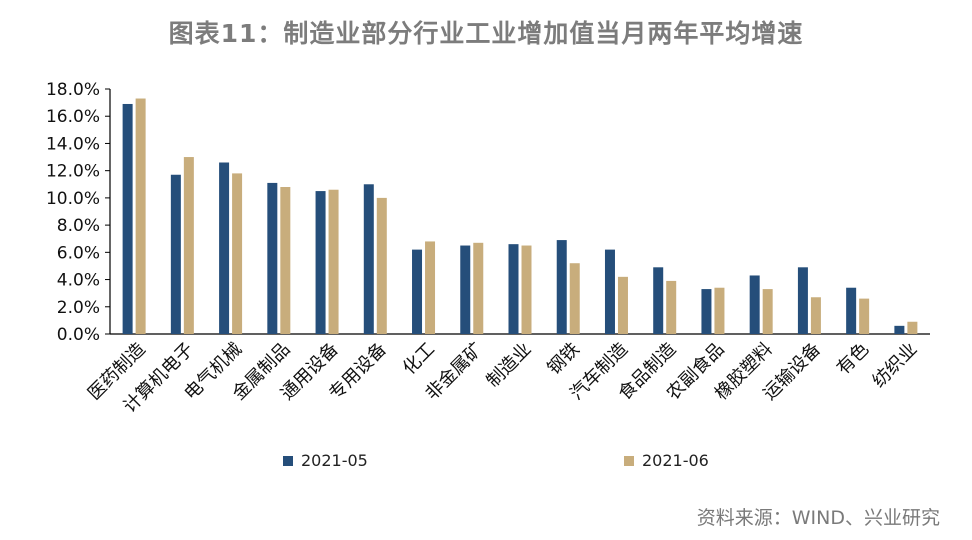 The height and width of the screenshot is (540, 972). What do you see at coordinates (675, 460) in the screenshot?
I see `legend-label-series-2: 2021-06` at bounding box center [675, 460].